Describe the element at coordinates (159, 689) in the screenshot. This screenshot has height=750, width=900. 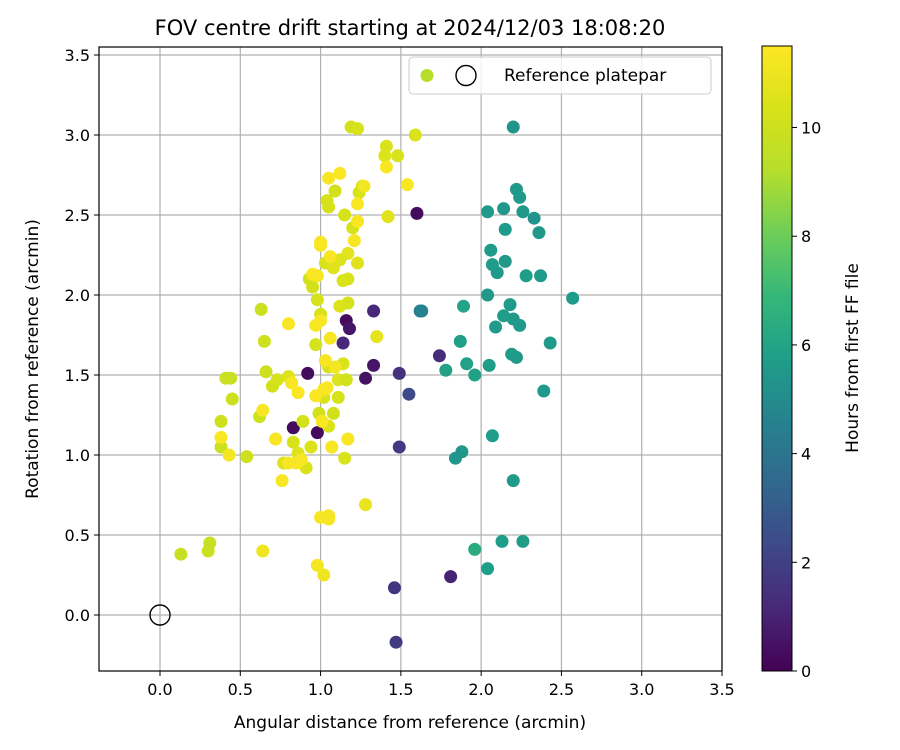
I see `x-tick-label: 0.0` at that location.